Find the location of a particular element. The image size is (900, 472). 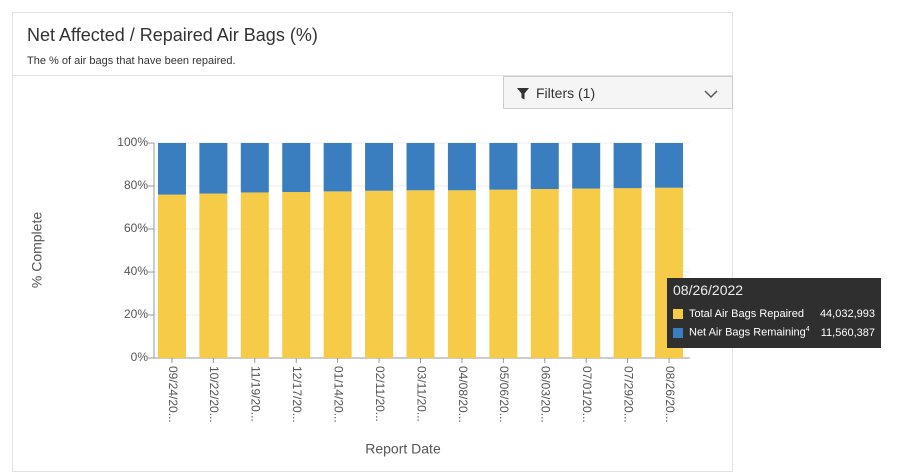

tooltip-name: Net Air Bags Remaining4 is located at coordinates (755, 332).